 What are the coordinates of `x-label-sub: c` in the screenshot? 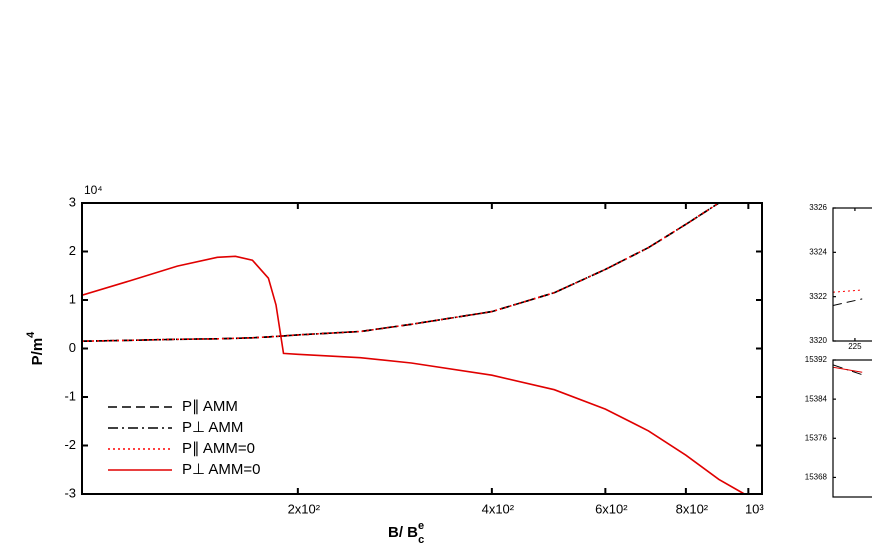 It's located at (421, 539).